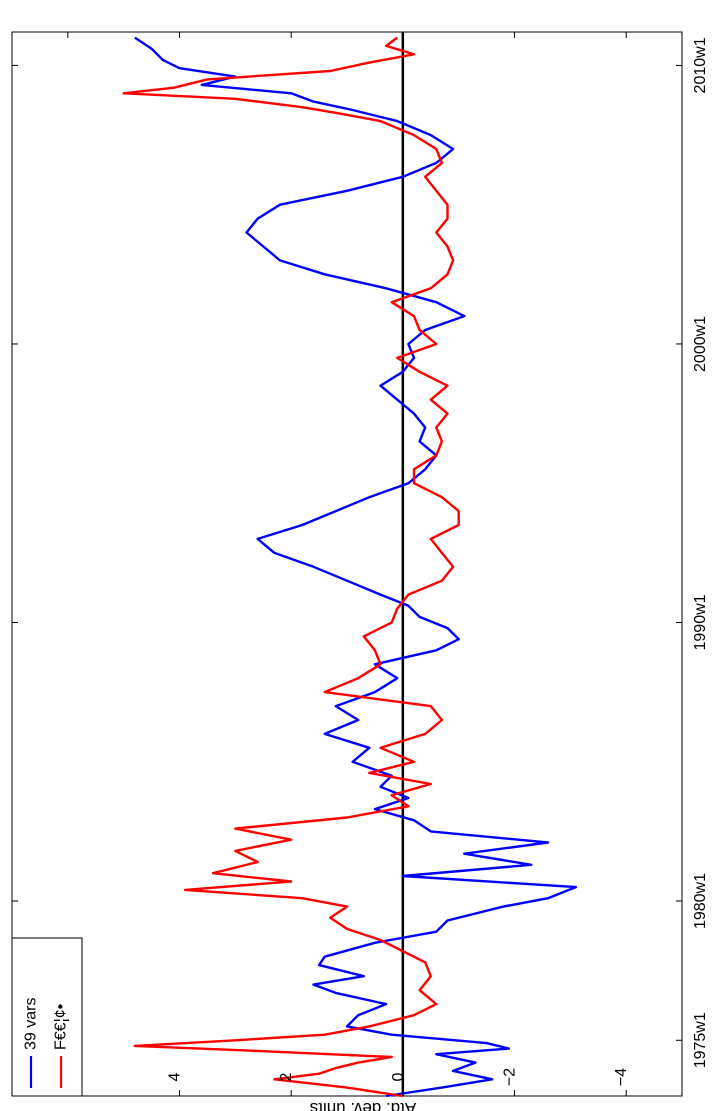  Describe the element at coordinates (286, 1076) in the screenshot. I see `y-tick-label: 2` at that location.